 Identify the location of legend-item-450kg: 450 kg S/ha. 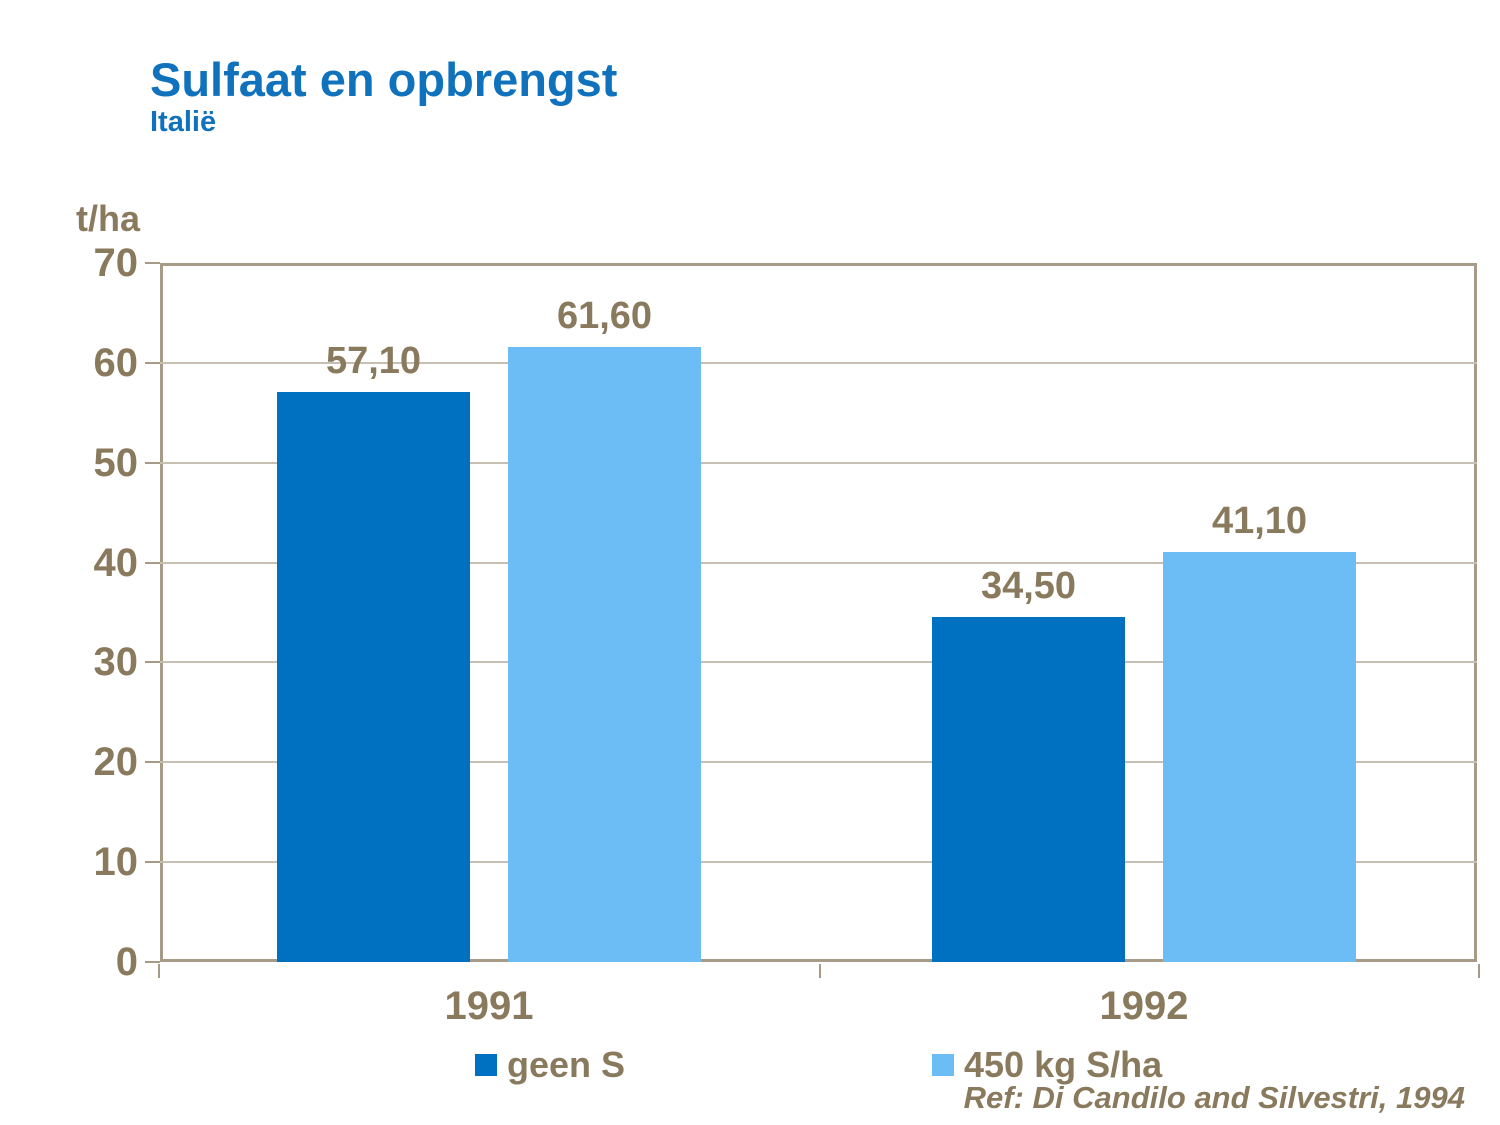
(1047, 1065).